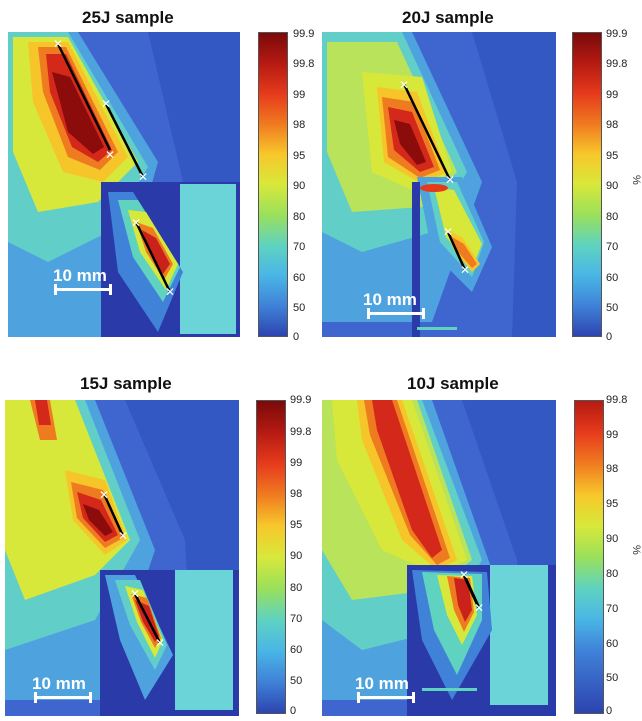 The height and width of the screenshot is (721, 642). What do you see at coordinates (453, 383) in the screenshot?
I see `panel-title: 10J sample` at bounding box center [453, 383].